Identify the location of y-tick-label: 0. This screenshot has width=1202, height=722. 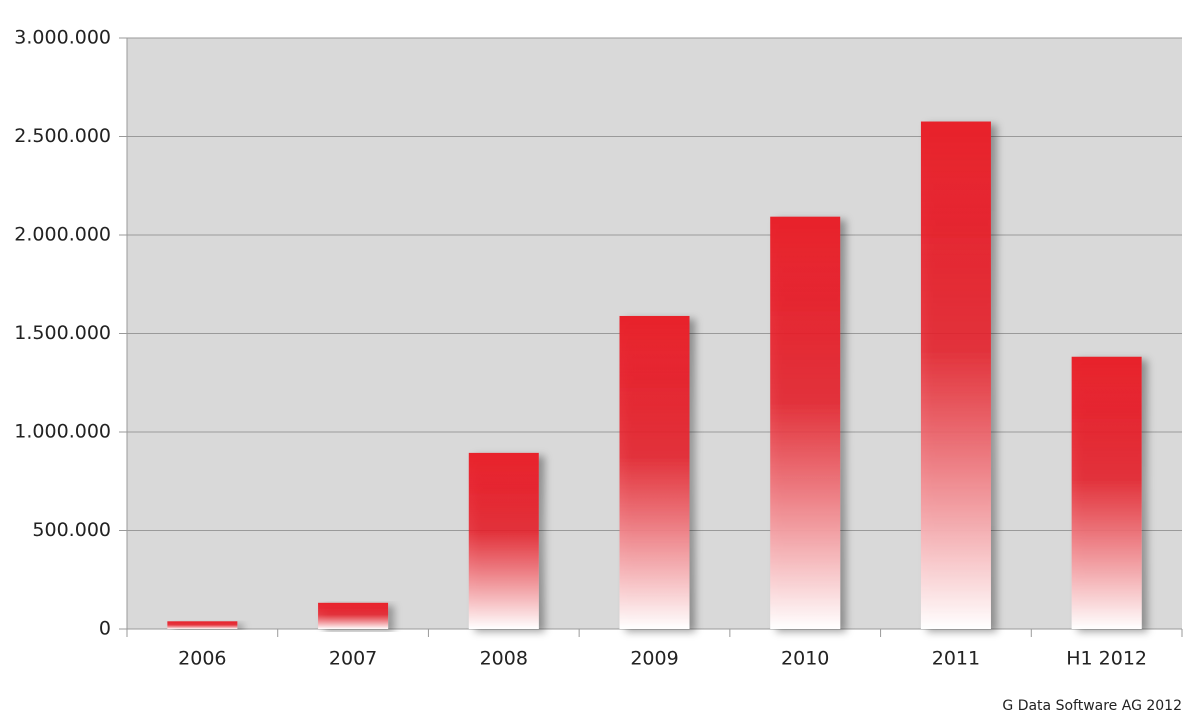
(105, 629).